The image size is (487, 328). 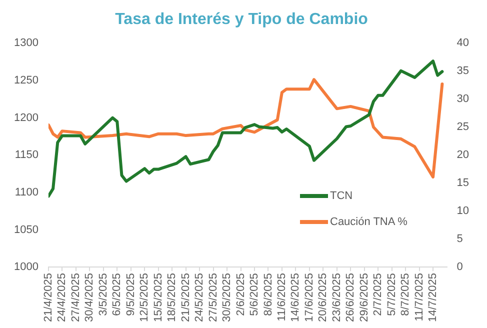 I want to click on x-tick-label: 14/7/2025, so click(x=433, y=297).